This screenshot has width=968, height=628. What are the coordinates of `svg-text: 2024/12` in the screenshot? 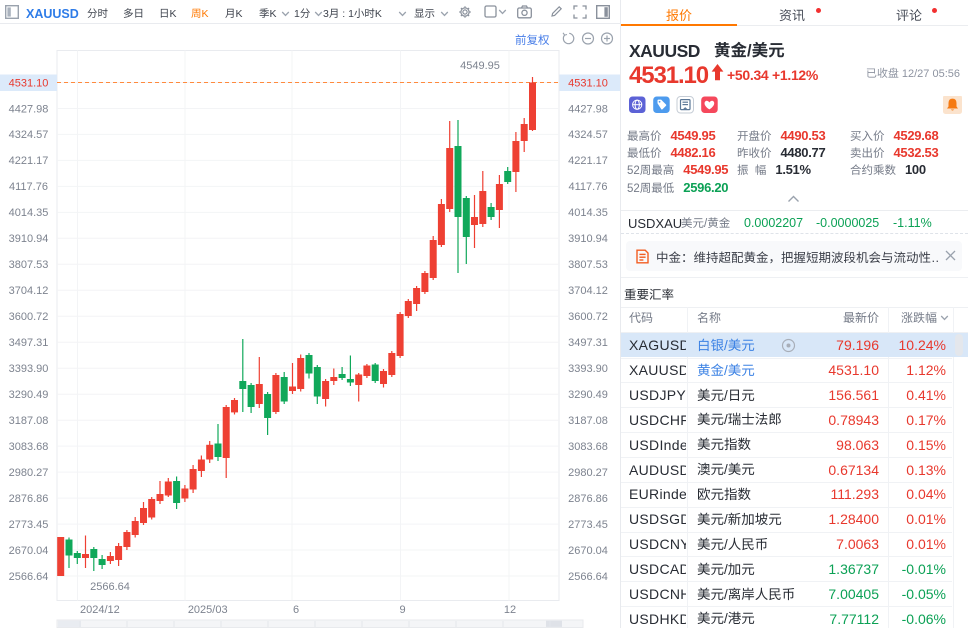 It's located at (100, 610).